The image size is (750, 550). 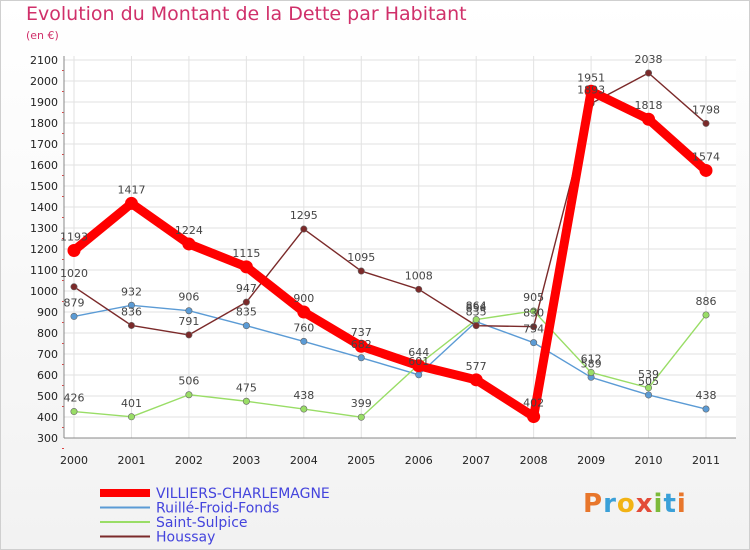 I want to click on x-tick-label: 2001, so click(x=131, y=460).